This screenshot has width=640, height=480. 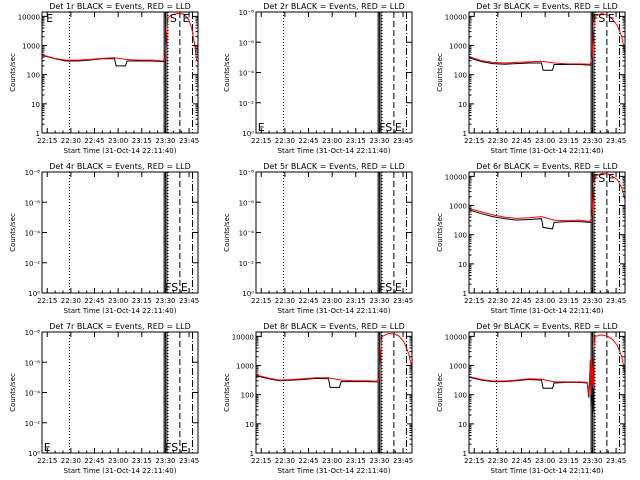 What do you see at coordinates (547, 6) in the screenshot?
I see `panel-title: Det 3r BLACK = Events, RED = LLD` at bounding box center [547, 6].